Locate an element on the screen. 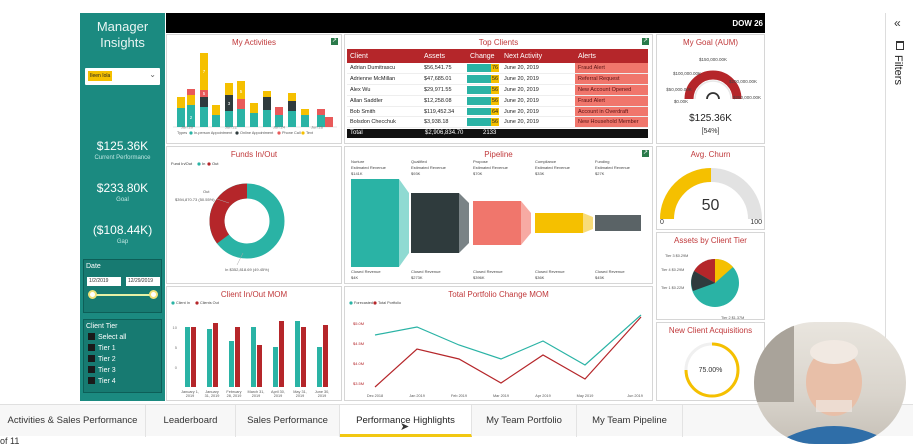 Image resolution: width=913 pixels, height=448 pixels. manager-filter-dropdown: Ileen Iola ⌄ is located at coordinates (122, 76).